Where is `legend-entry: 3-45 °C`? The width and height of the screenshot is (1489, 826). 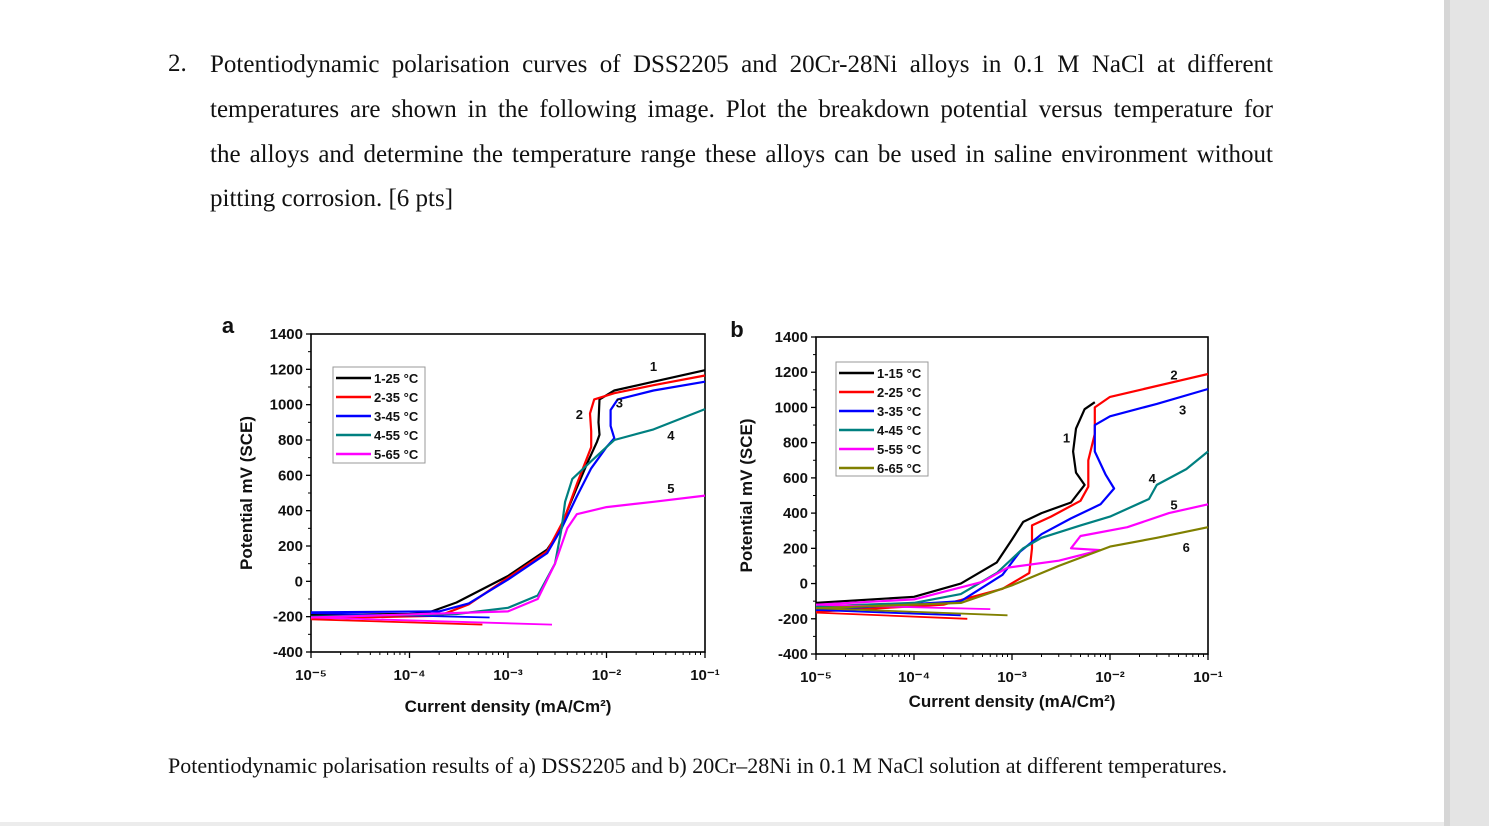
legend-entry: 3-45 °C is located at coordinates (396, 416).